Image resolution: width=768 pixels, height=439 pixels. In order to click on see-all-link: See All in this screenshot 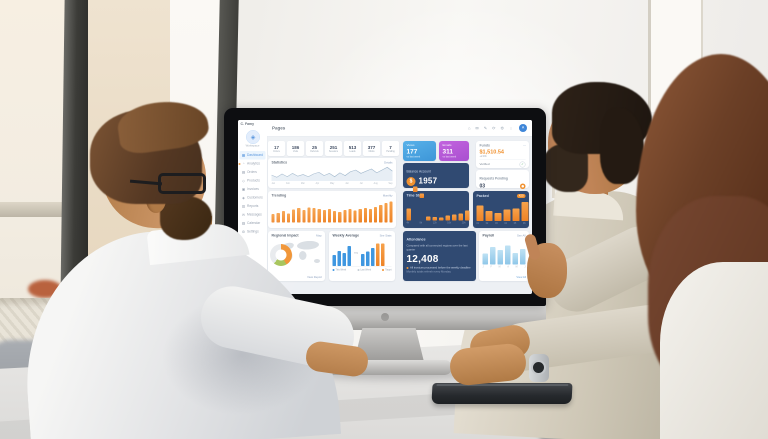, I will do `click(521, 236)`.